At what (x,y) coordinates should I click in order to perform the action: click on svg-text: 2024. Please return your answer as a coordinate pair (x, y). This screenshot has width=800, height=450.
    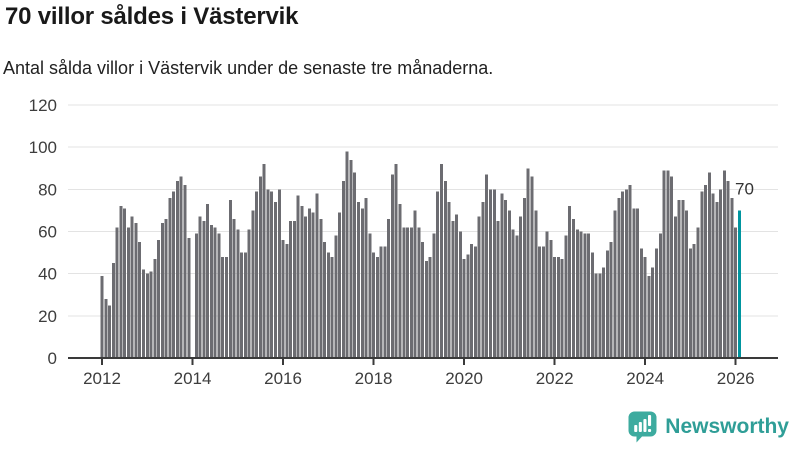
    Looking at the image, I should click on (645, 378).